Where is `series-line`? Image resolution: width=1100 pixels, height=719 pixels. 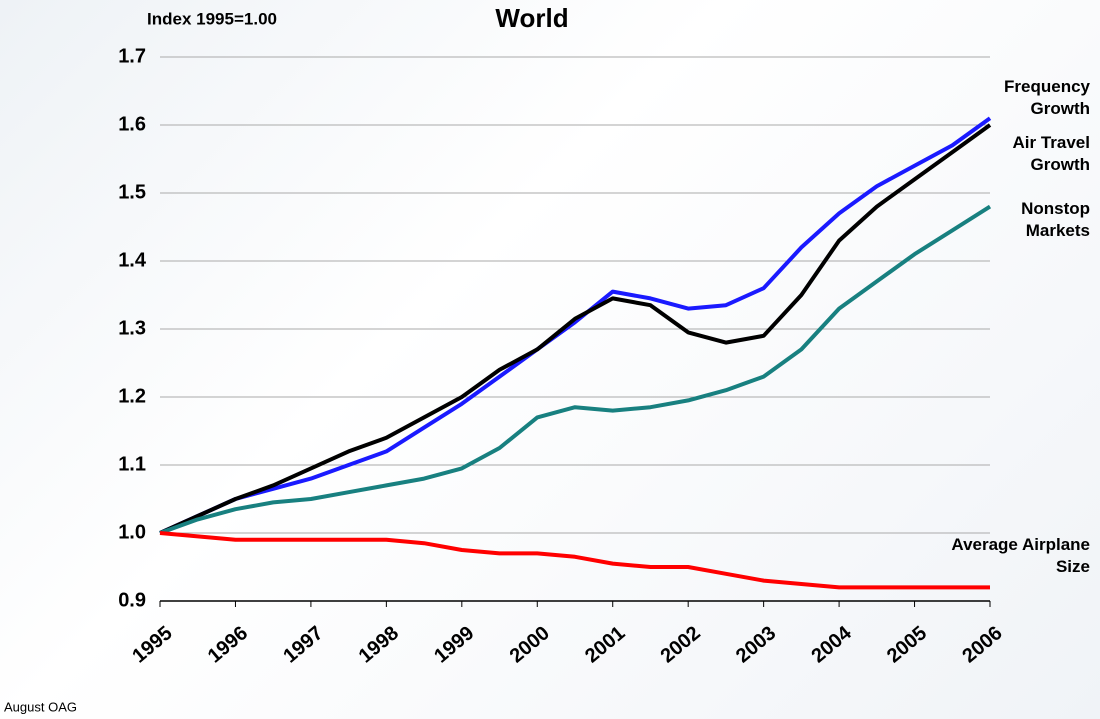 series-line is located at coordinates (574, 560).